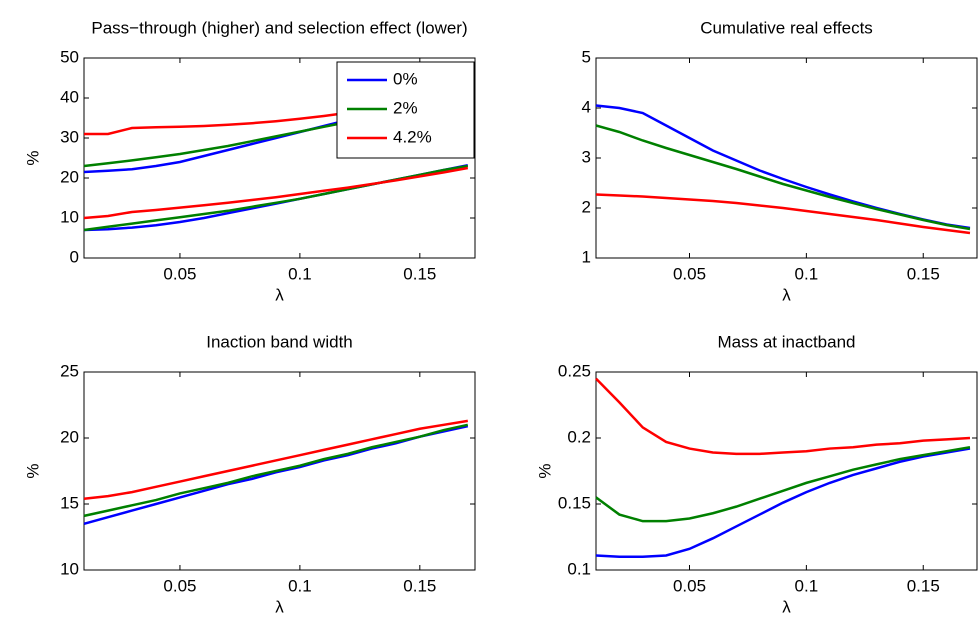 The height and width of the screenshot is (618, 979). I want to click on y-tick-label: 0, so click(74, 256).